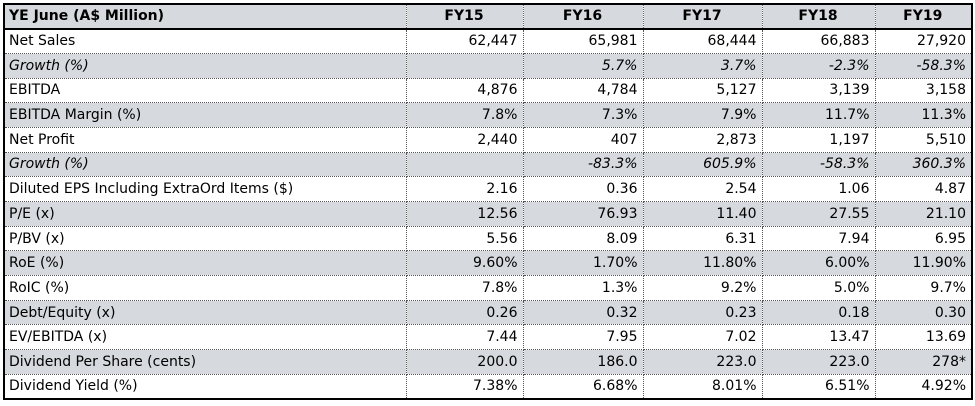 This screenshot has width=975, height=406. Describe the element at coordinates (819, 17) in the screenshot. I see `header-fy18: FY18` at that location.